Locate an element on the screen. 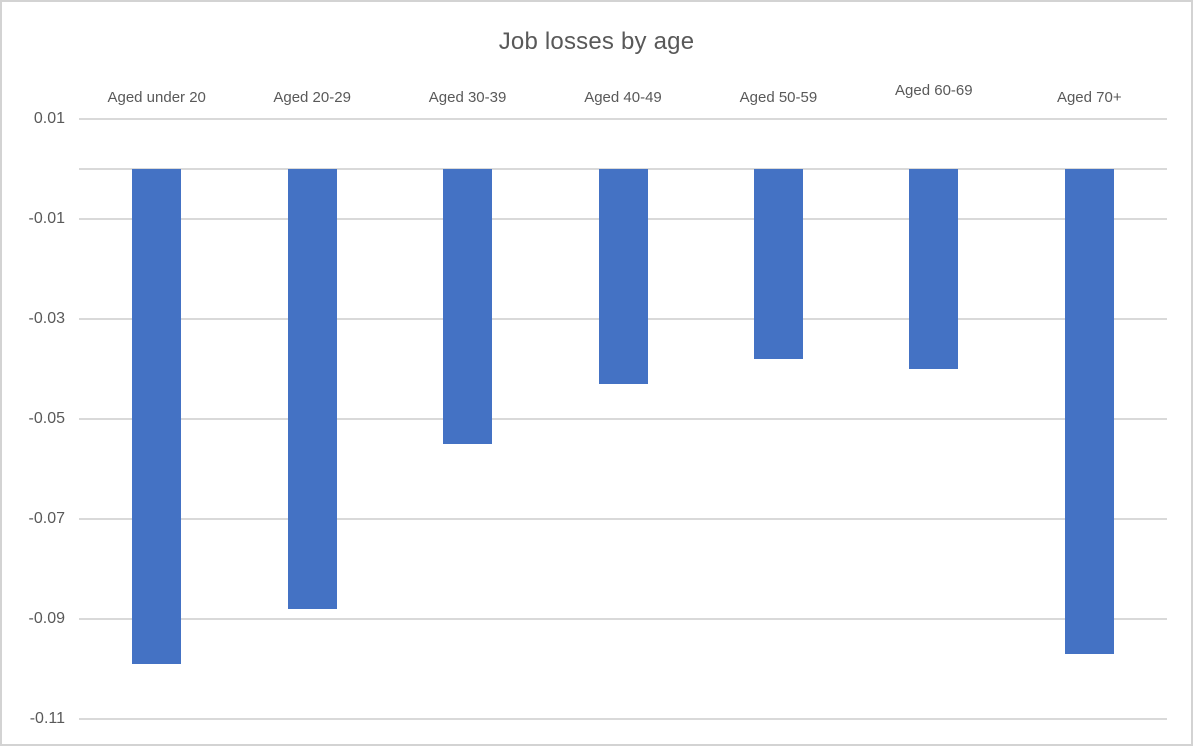 Image resolution: width=1193 pixels, height=746 pixels. y-tick-label: -0.07 is located at coordinates (46, 518).